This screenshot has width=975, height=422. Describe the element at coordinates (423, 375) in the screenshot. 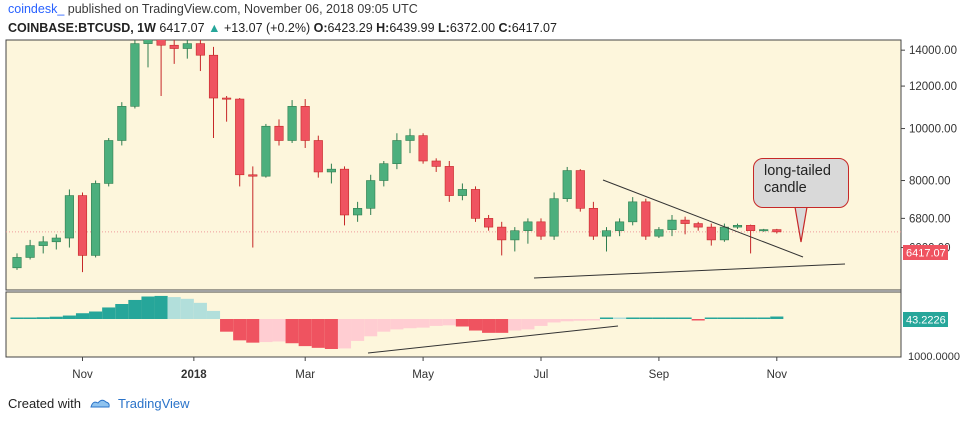

I see `time-tick-label: May` at that location.